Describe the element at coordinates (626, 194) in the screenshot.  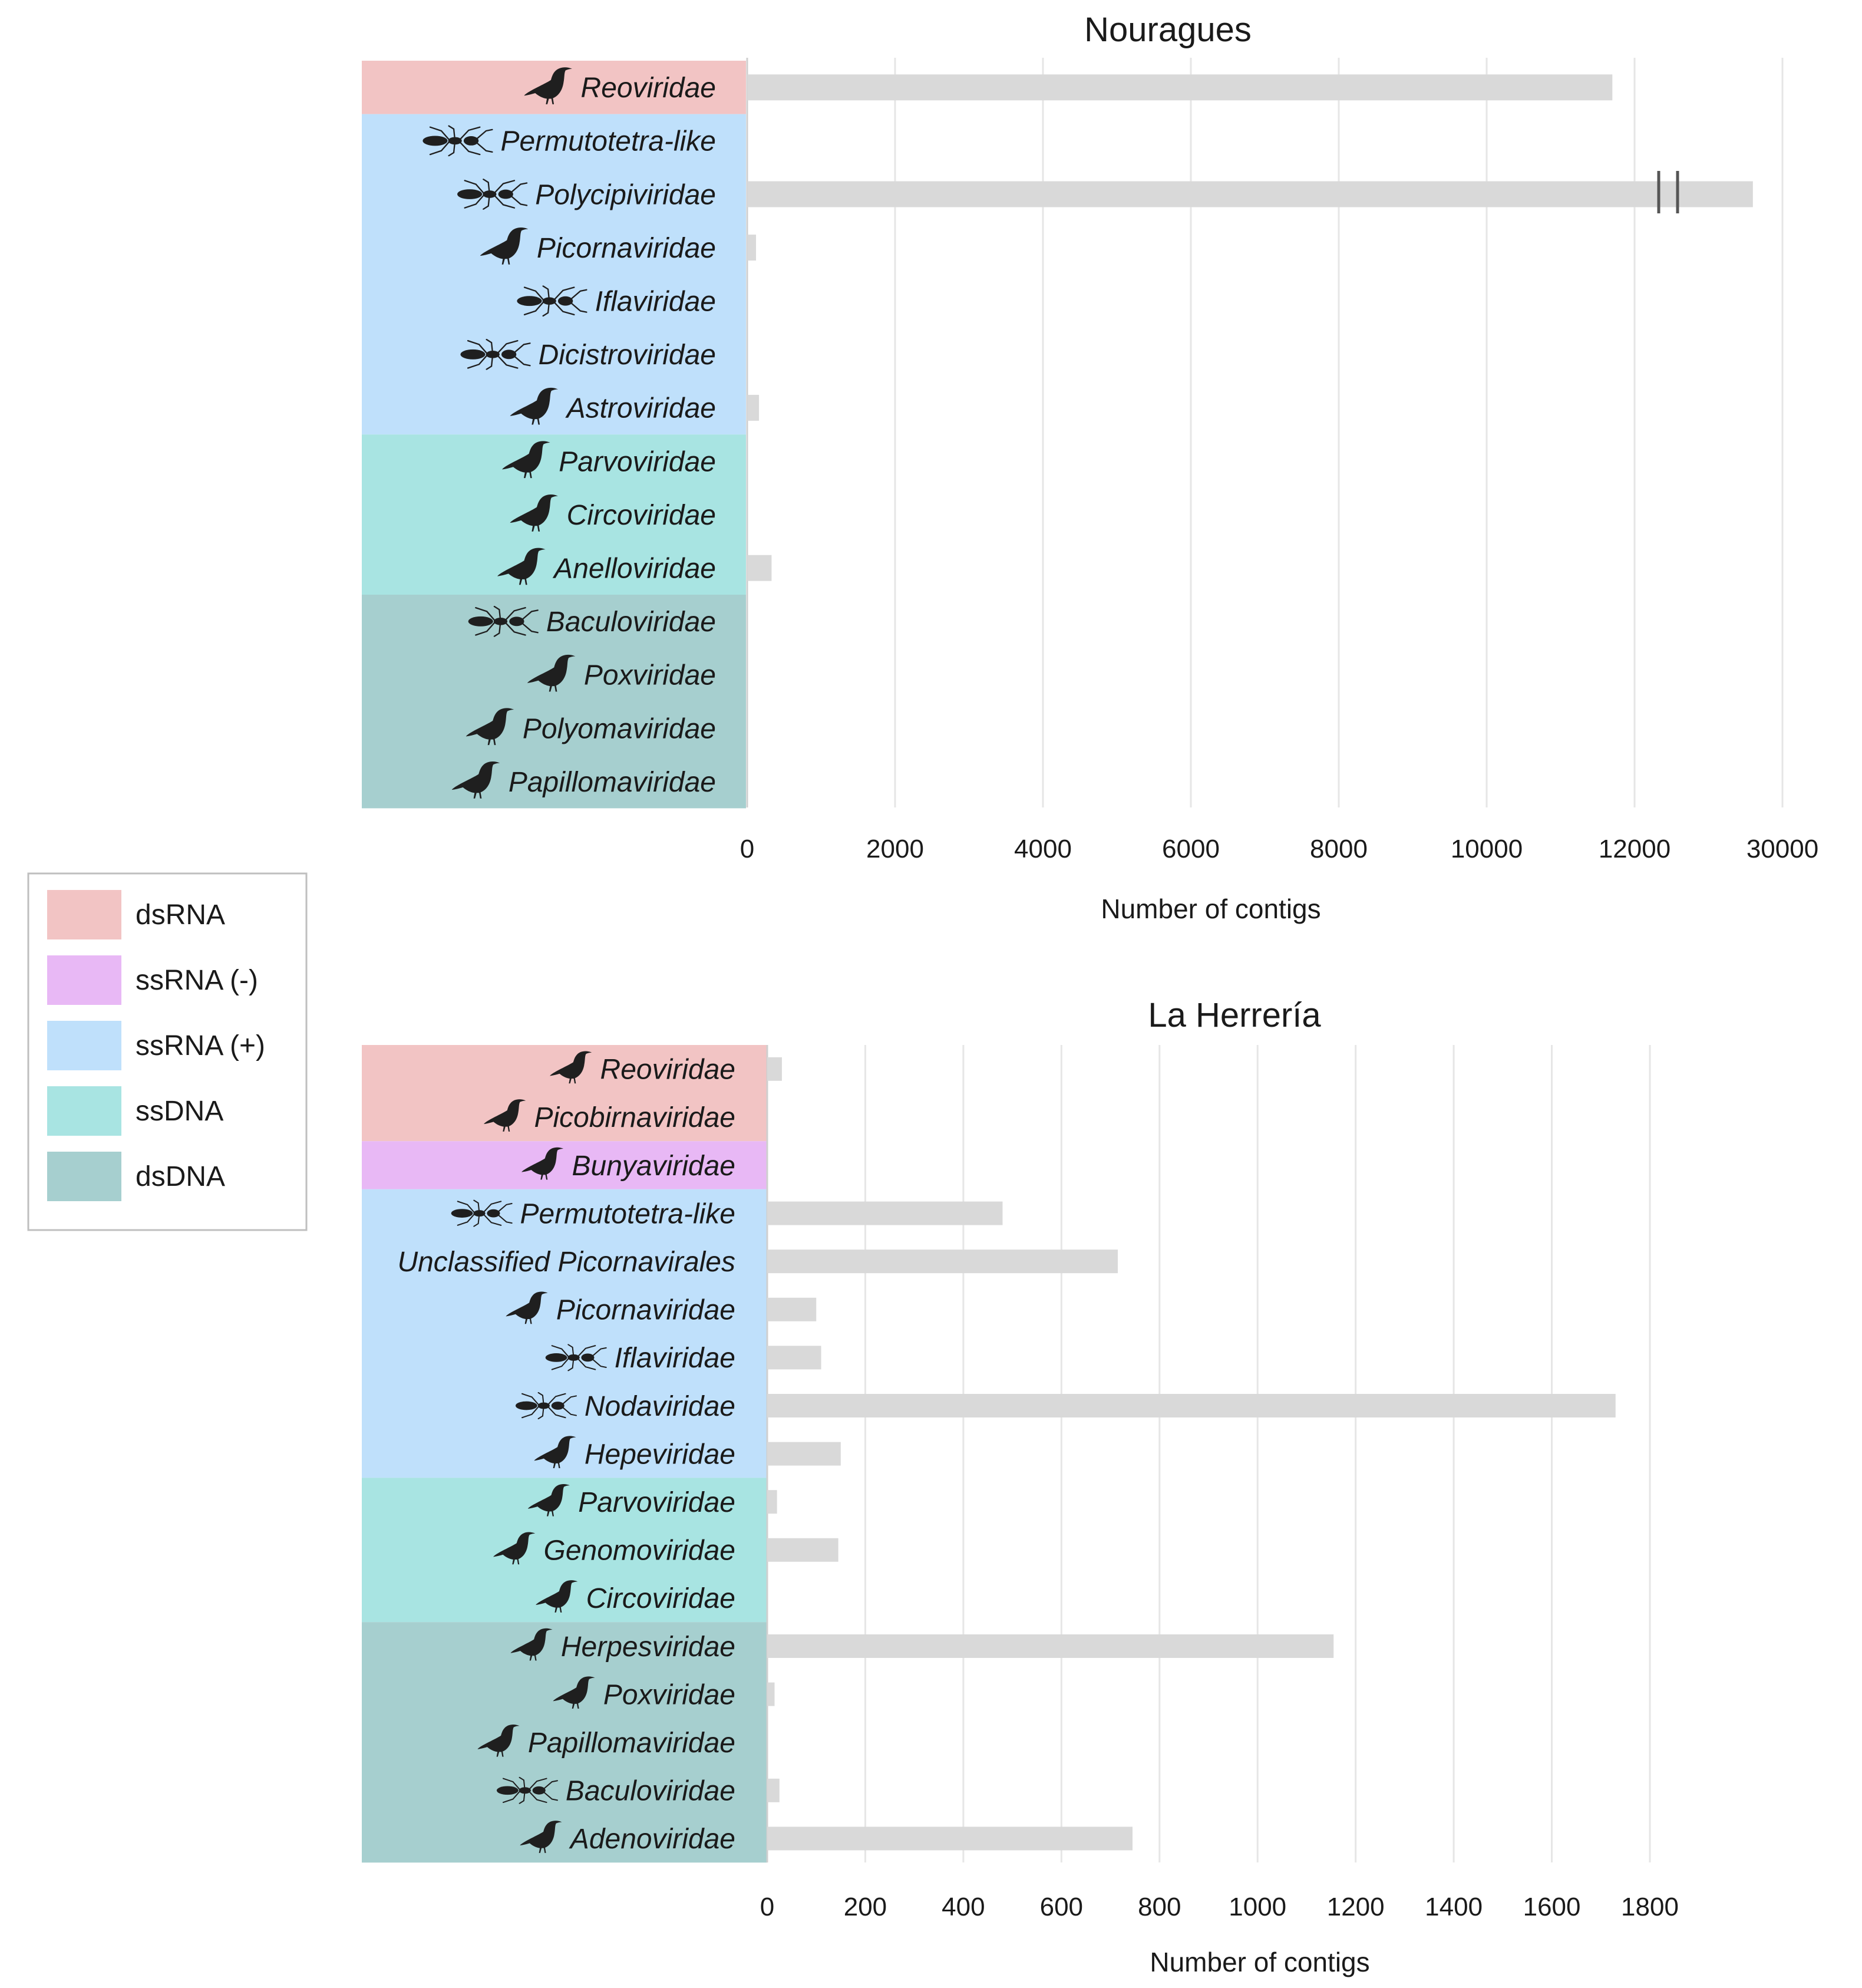
I see `category-label: Polycipiviridae` at that location.